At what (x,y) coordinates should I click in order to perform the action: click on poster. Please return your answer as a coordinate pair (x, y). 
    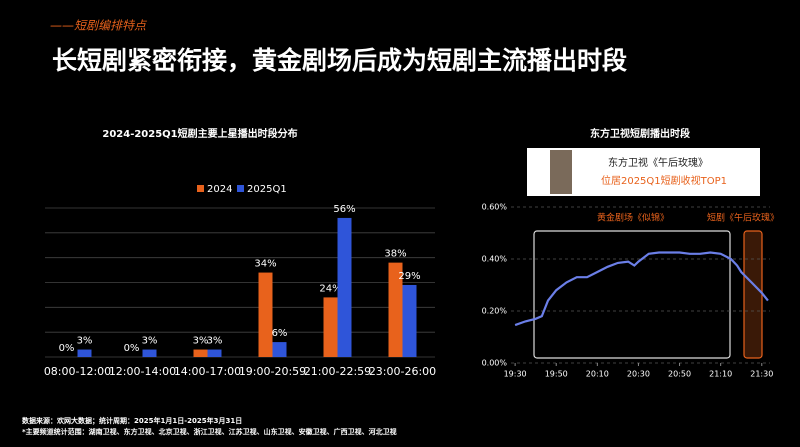
    Looking at the image, I should click on (561, 172).